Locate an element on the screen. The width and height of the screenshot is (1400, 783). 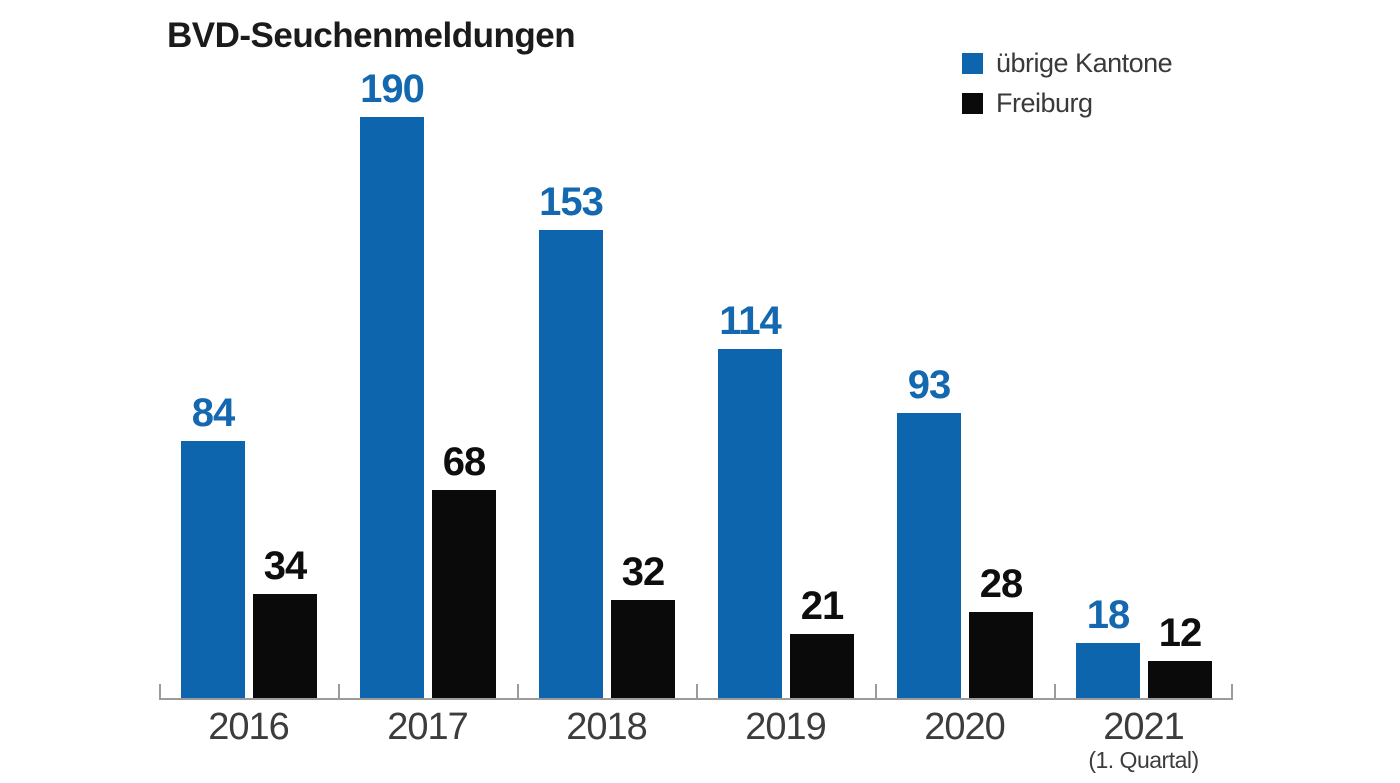
value-label: 18 is located at coordinates (1108, 615).